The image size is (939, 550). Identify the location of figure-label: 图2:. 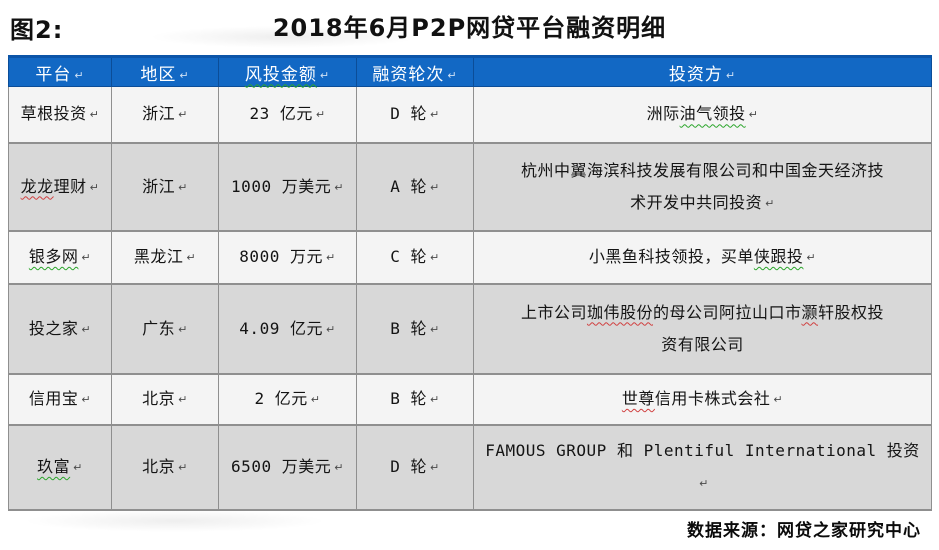
(37, 30).